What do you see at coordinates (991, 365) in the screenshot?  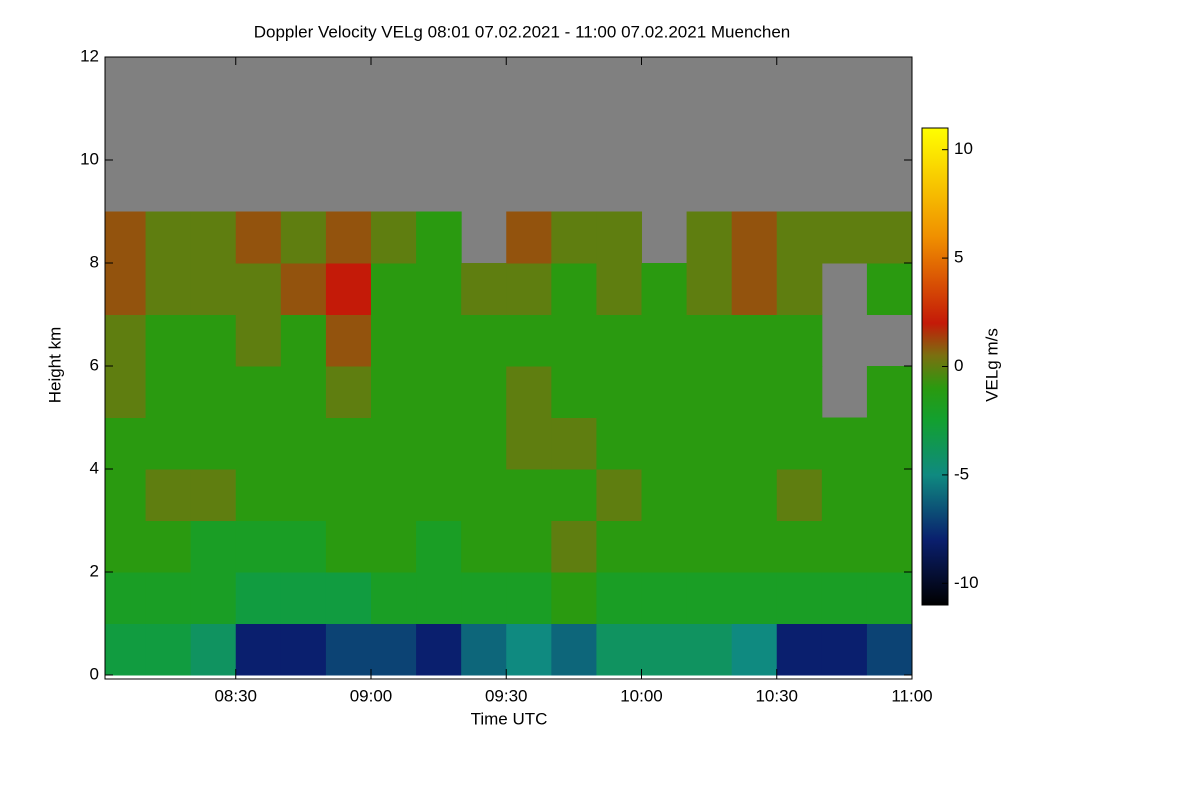 I see `colorbar-label: VELg m/s` at bounding box center [991, 365].